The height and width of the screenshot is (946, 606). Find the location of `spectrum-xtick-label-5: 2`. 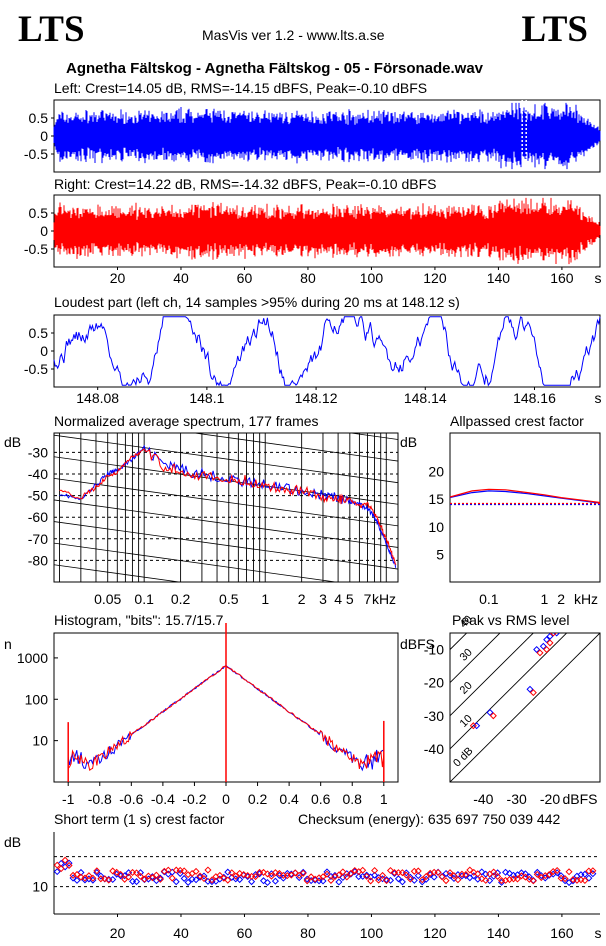

spectrum-xtick-label-5: 2 is located at coordinates (302, 599).